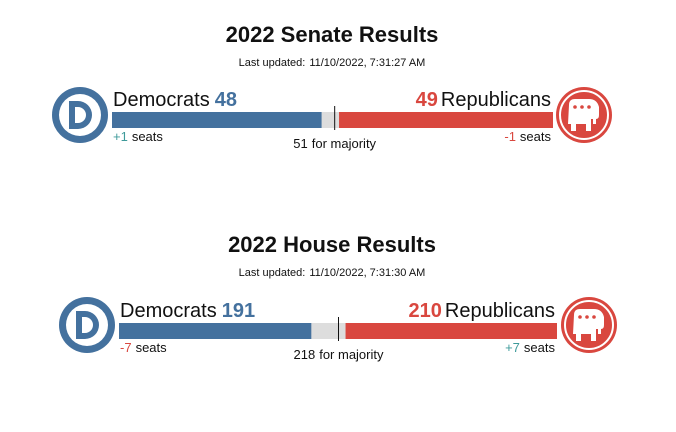  I want to click on majority-text: 51 for majority, so click(334, 143).